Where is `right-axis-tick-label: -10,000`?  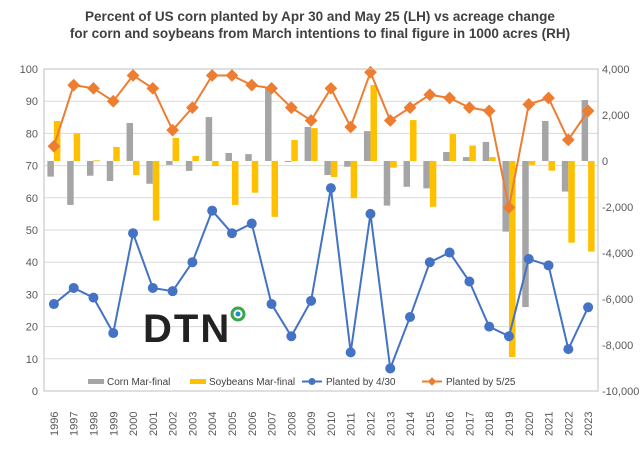
right-axis-tick-label: -10,000 is located at coordinates (620, 392).